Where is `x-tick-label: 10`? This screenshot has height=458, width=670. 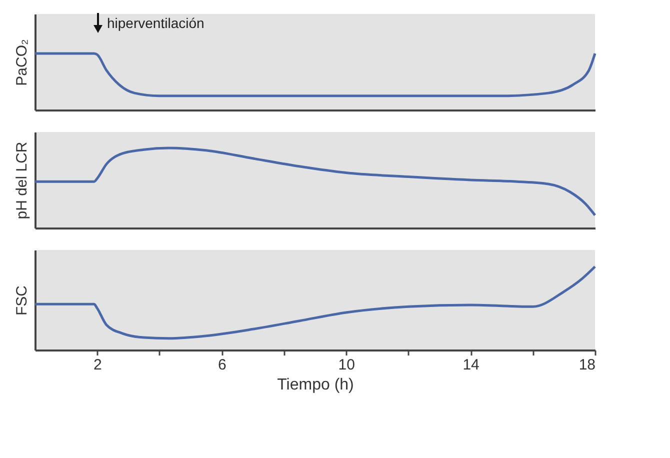
x-tick-label: 10 is located at coordinates (346, 365).